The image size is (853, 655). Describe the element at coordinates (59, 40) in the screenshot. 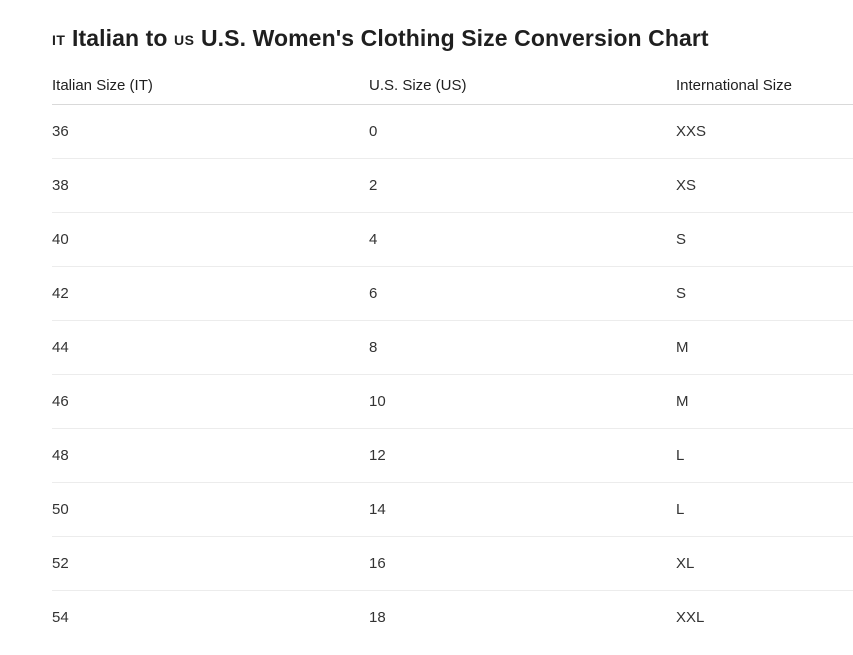

I see `italy-flag-icon: IT` at that location.